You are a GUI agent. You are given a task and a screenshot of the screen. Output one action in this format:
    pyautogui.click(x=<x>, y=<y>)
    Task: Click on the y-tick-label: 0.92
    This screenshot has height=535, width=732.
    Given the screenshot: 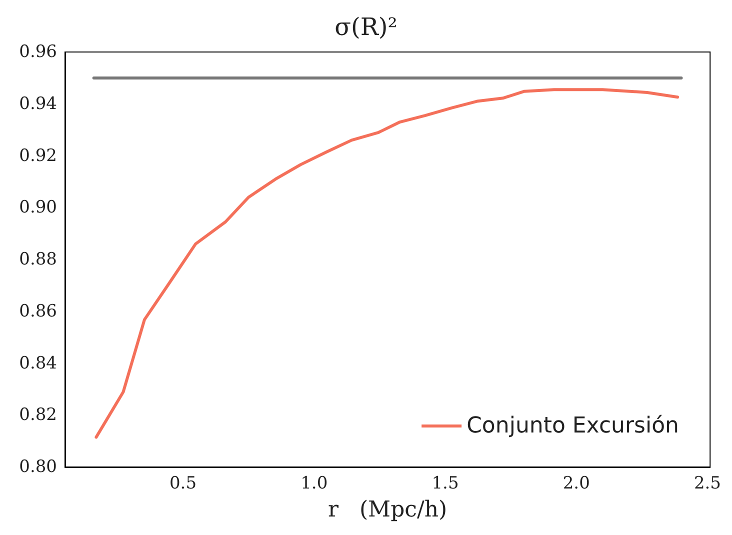 What is the action you would take?
    pyautogui.click(x=38, y=156)
    